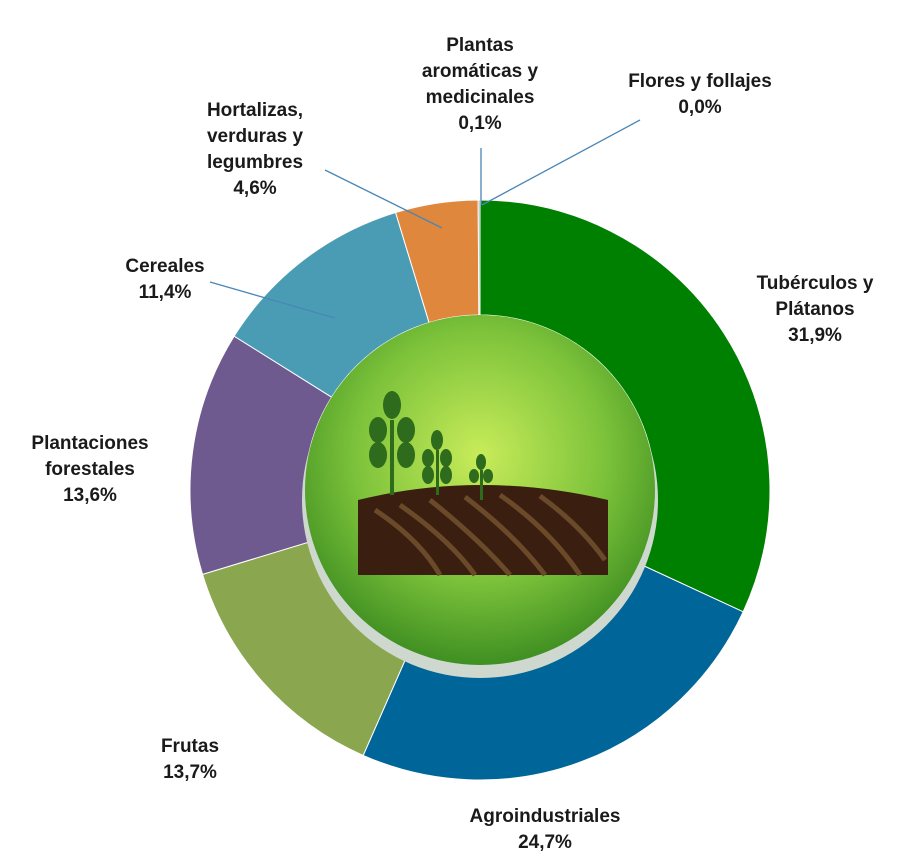 This screenshot has width=911, height=861. What do you see at coordinates (165, 280) in the screenshot?
I see `data-label: Cereales 11,4%` at bounding box center [165, 280].